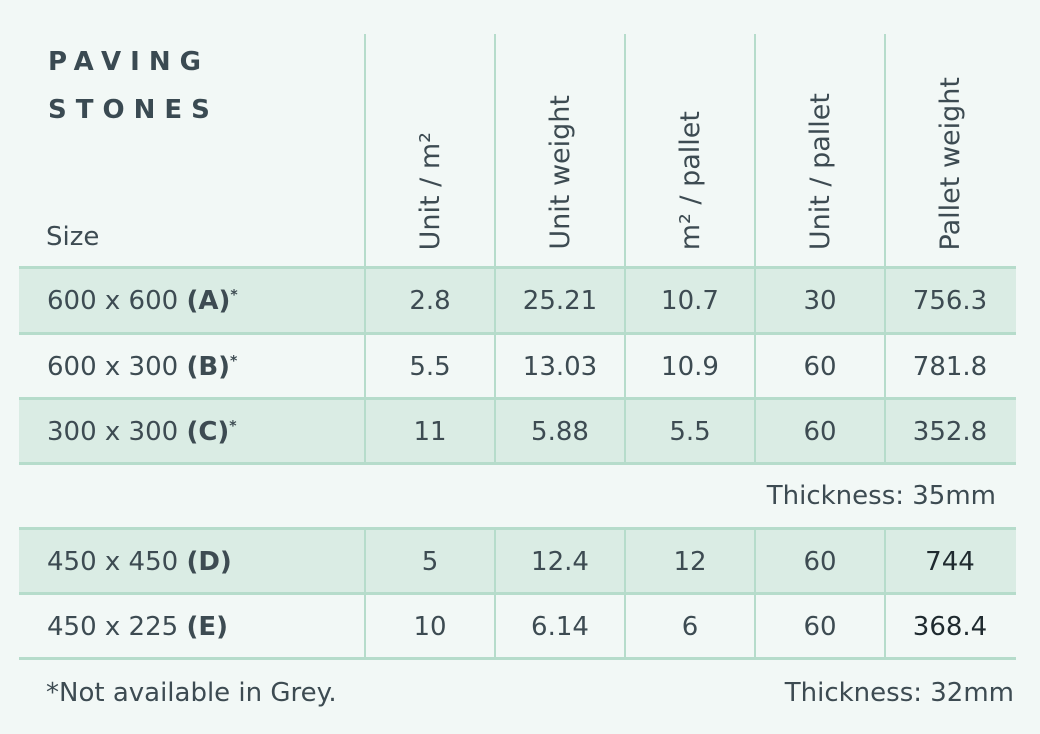  I want to click on column-header-unit-per-m2: Unit / m², so click(430, 190).